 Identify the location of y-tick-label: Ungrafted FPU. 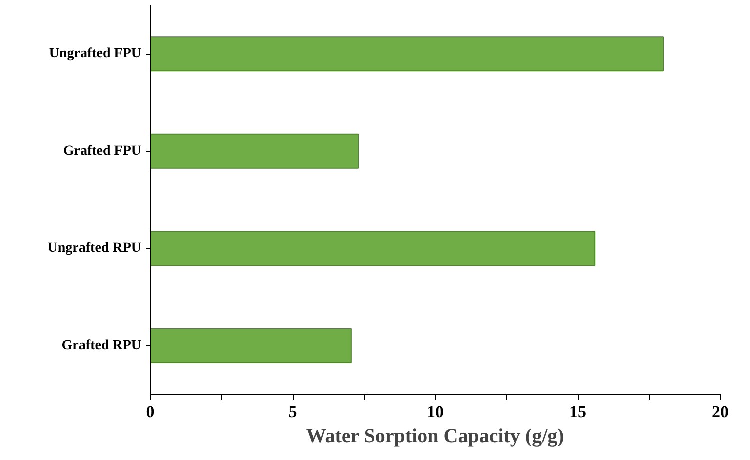
(95, 54).